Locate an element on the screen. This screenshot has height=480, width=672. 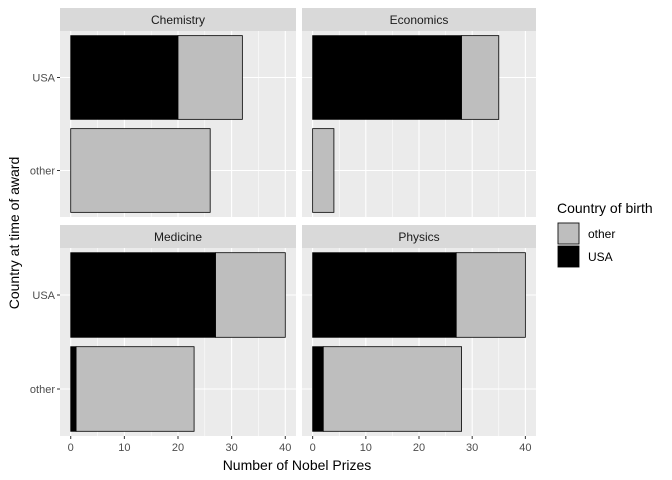
facet-strip-medicine is located at coordinates (178, 236).